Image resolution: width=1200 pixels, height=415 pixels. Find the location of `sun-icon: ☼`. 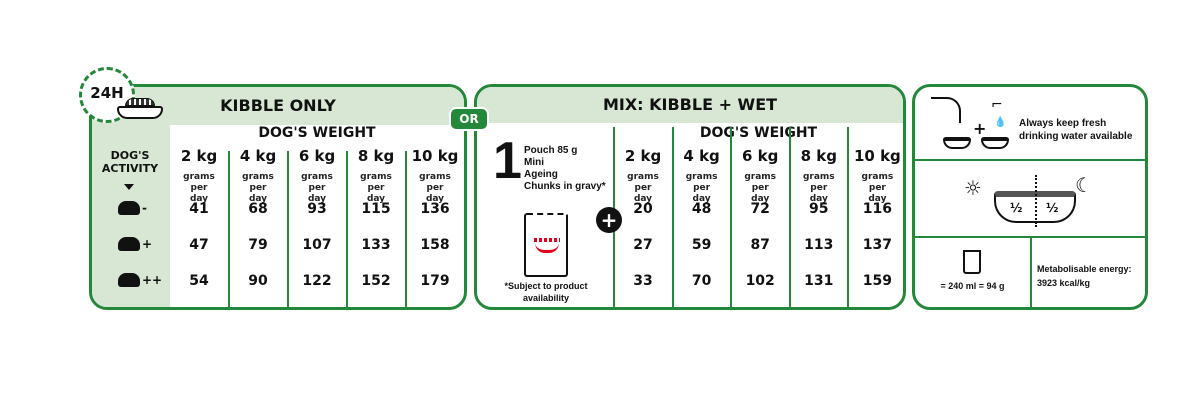

sun-icon: ☼ is located at coordinates (973, 188).